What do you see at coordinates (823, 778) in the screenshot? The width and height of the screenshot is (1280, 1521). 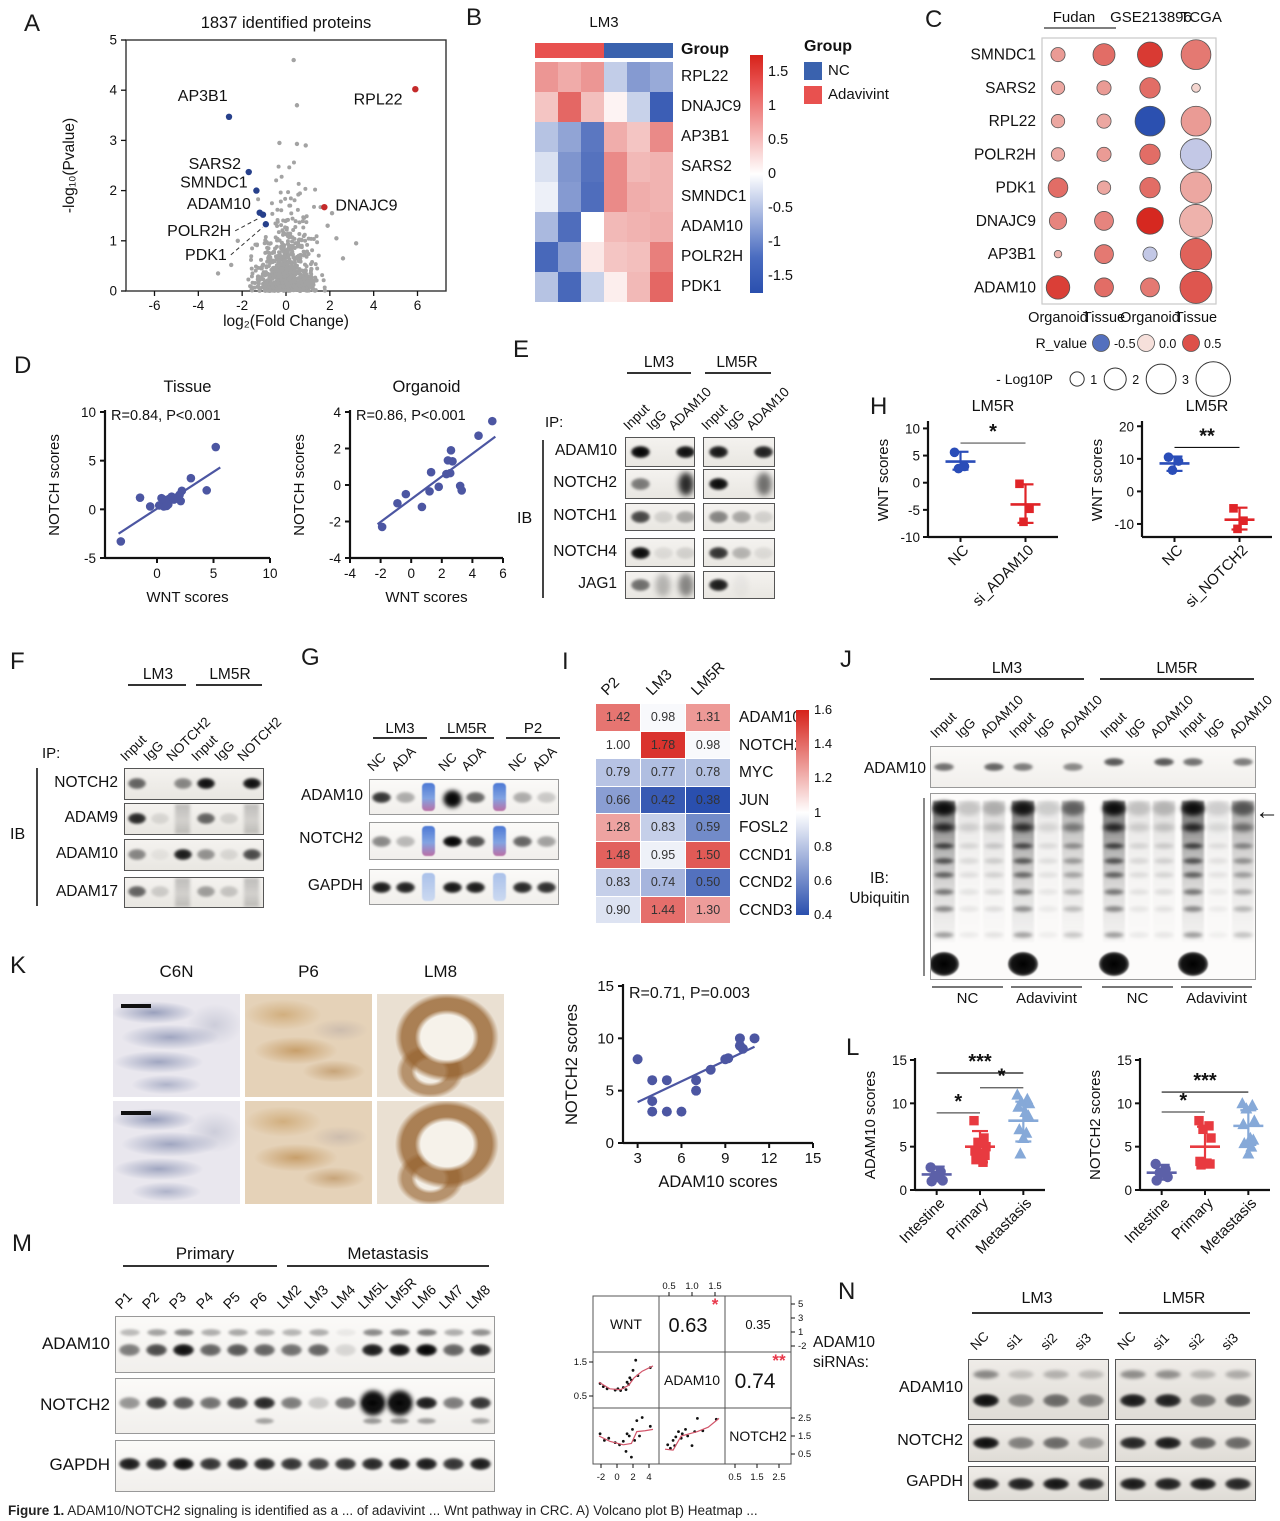 I see `colorbar-tick: 1.2` at bounding box center [823, 778].